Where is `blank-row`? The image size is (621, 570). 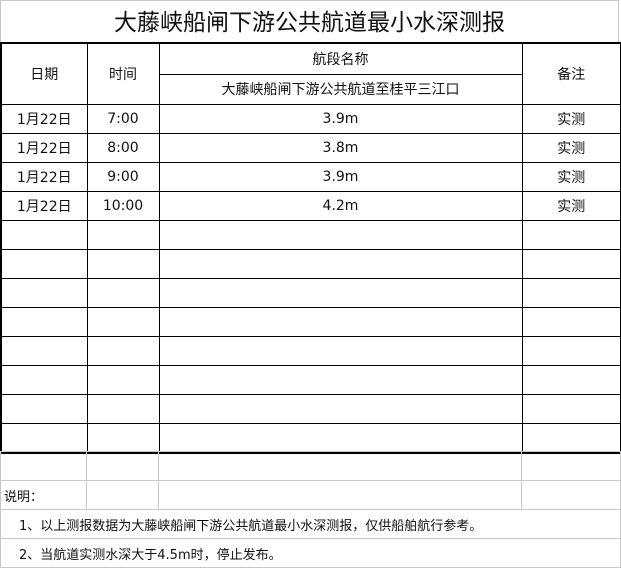
blank-row is located at coordinates (310, 466).